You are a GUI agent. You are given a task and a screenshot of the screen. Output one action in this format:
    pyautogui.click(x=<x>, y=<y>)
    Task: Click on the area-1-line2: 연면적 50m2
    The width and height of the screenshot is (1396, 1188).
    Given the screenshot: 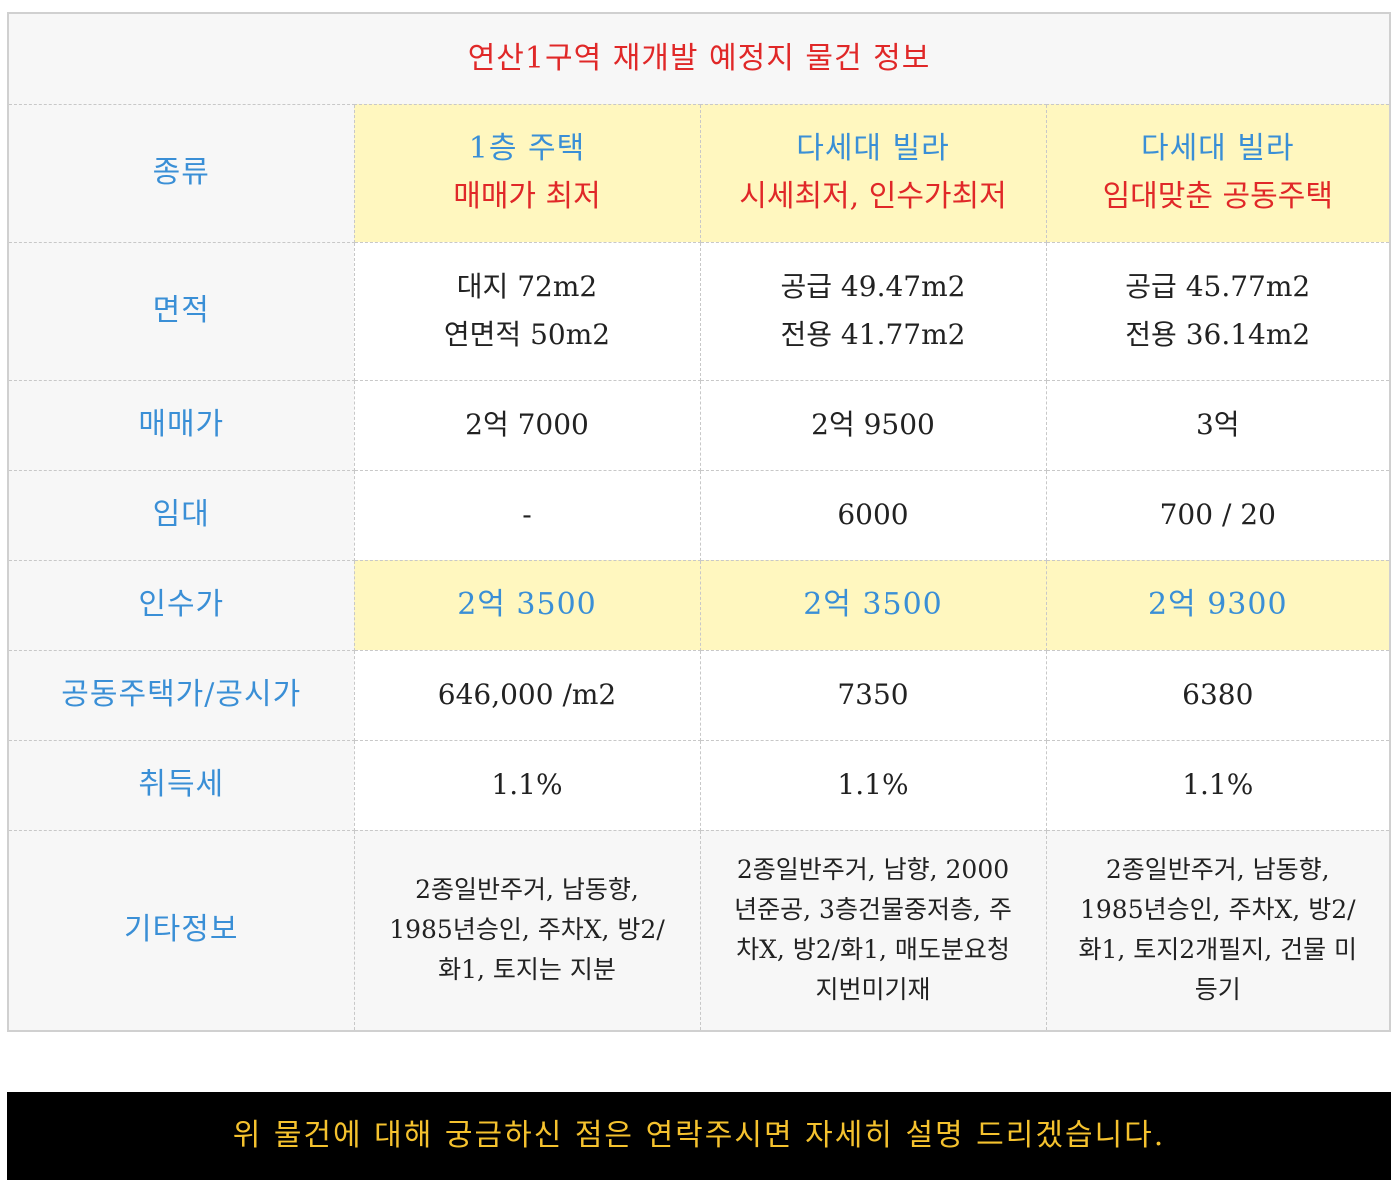 What is the action you would take?
    pyautogui.click(x=527, y=334)
    